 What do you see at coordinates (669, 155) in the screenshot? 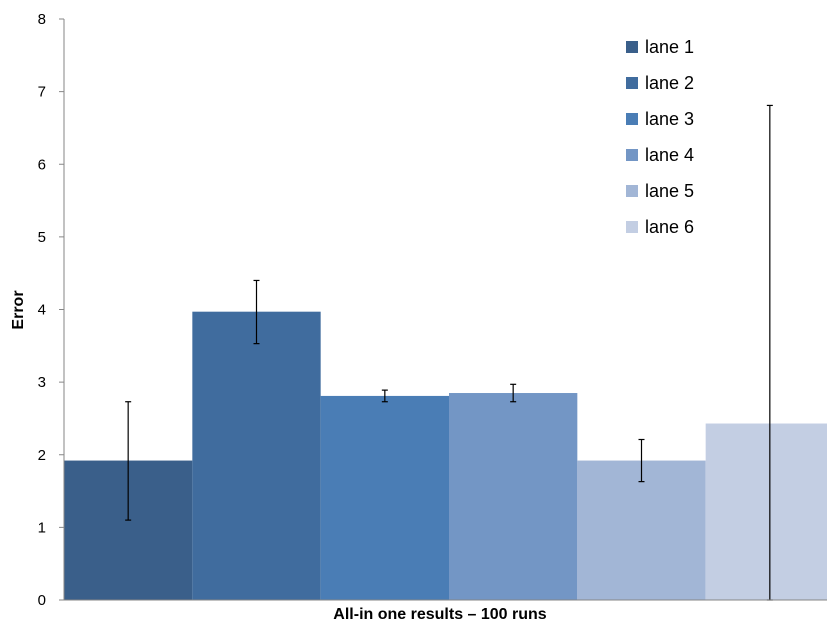
I see `legend-label: lane 4` at bounding box center [669, 155].